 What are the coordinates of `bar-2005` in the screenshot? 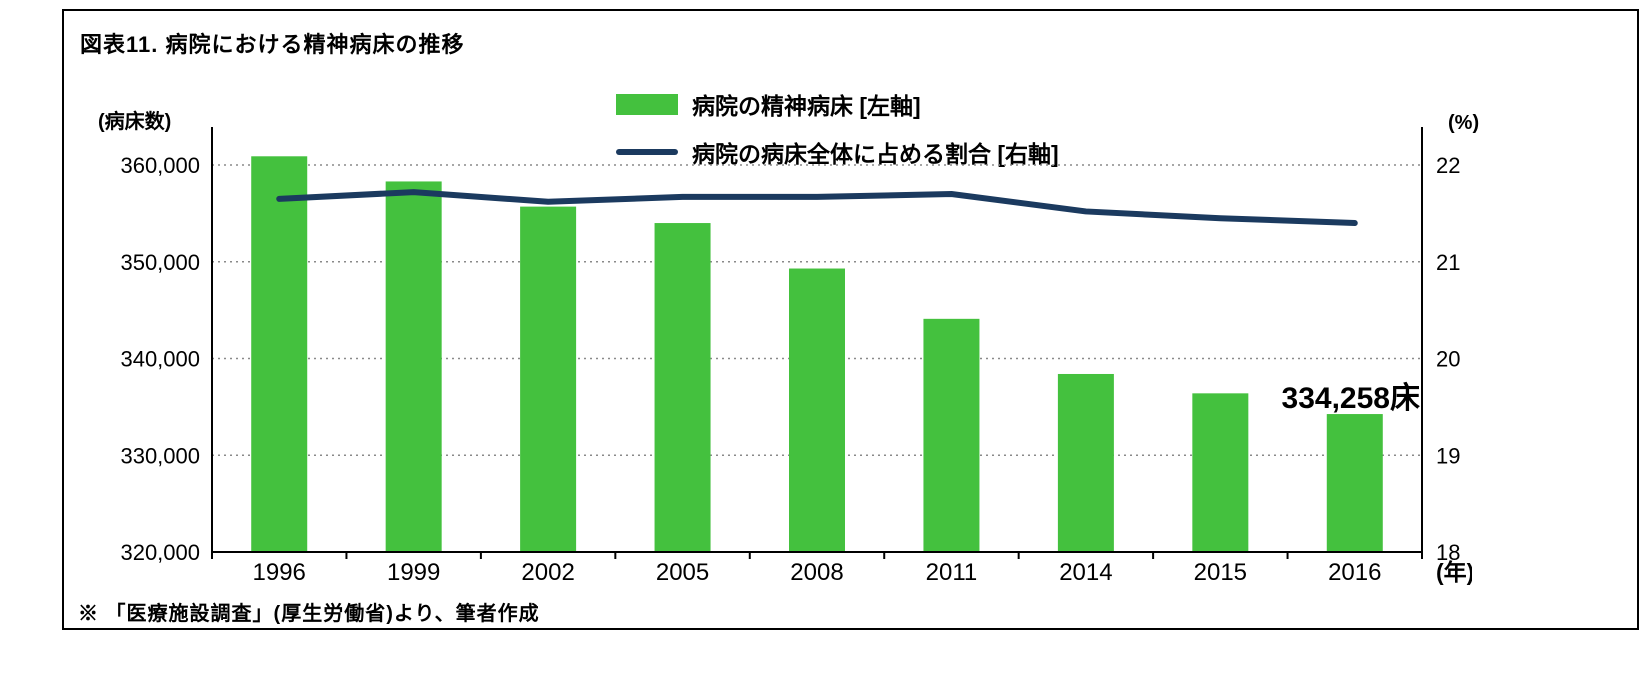 It's located at (682, 388).